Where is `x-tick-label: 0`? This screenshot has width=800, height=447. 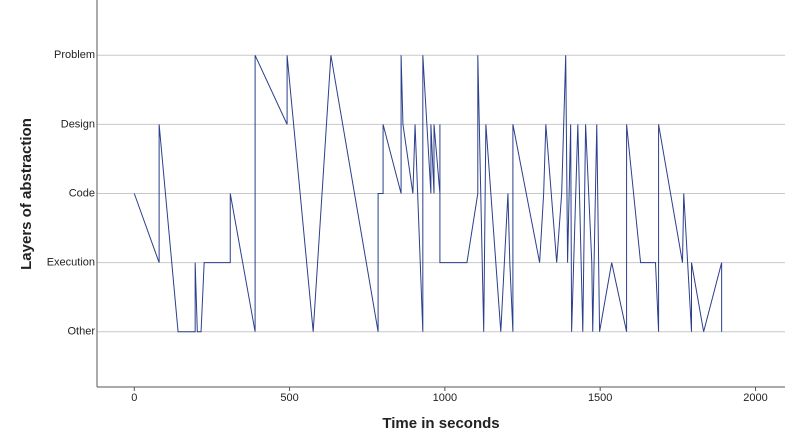 x-tick-label: 0 is located at coordinates (134, 398).